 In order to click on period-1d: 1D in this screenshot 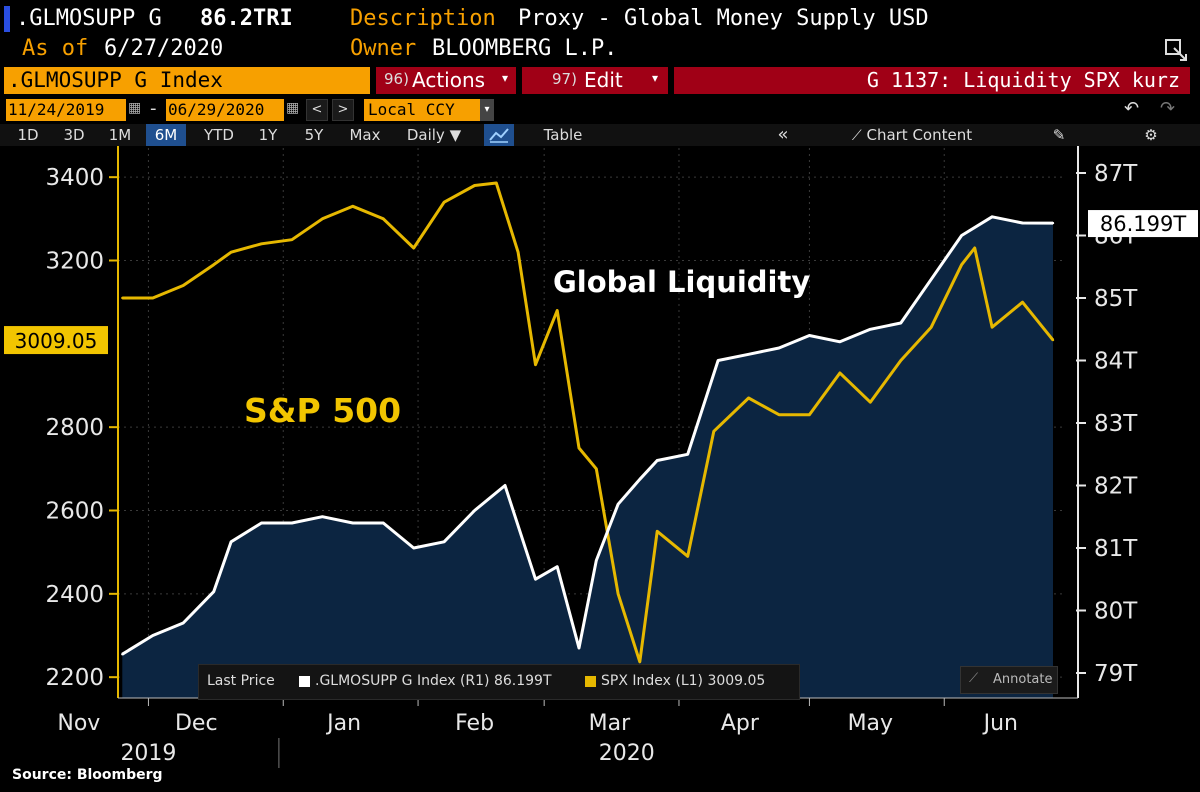, I will do `click(28, 135)`.